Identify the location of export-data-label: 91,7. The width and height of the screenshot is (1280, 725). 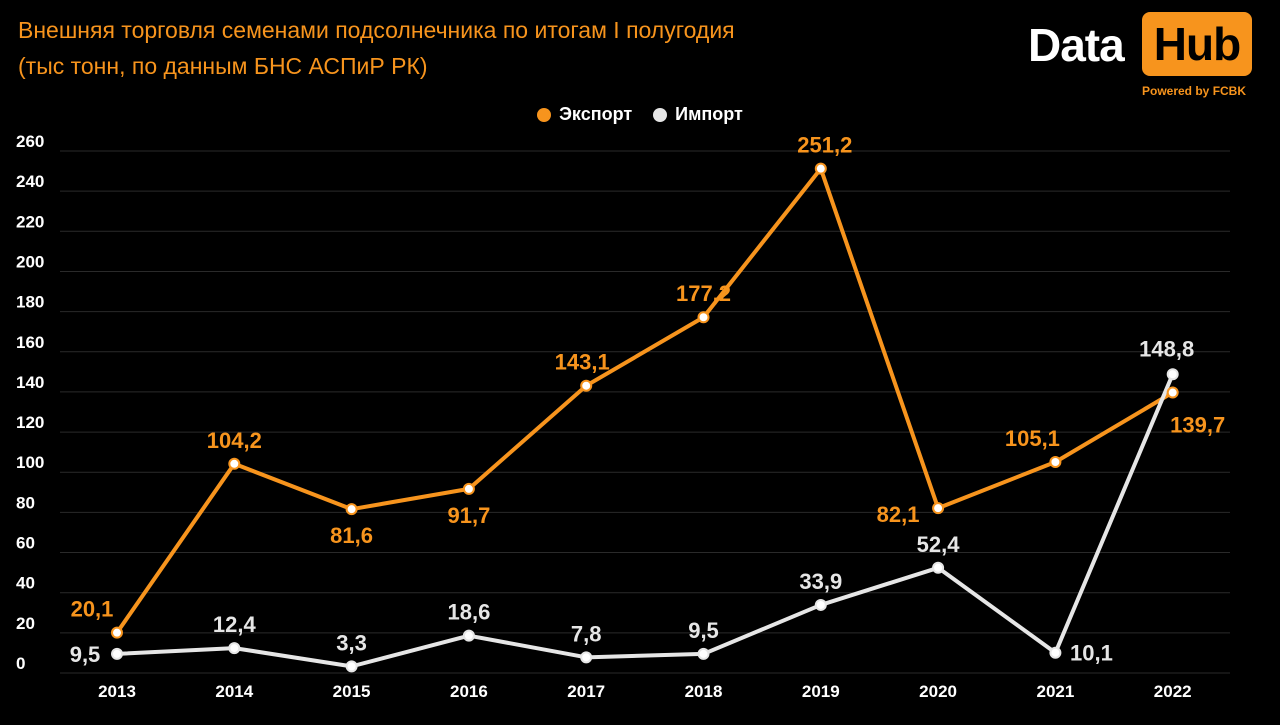
(468, 515).